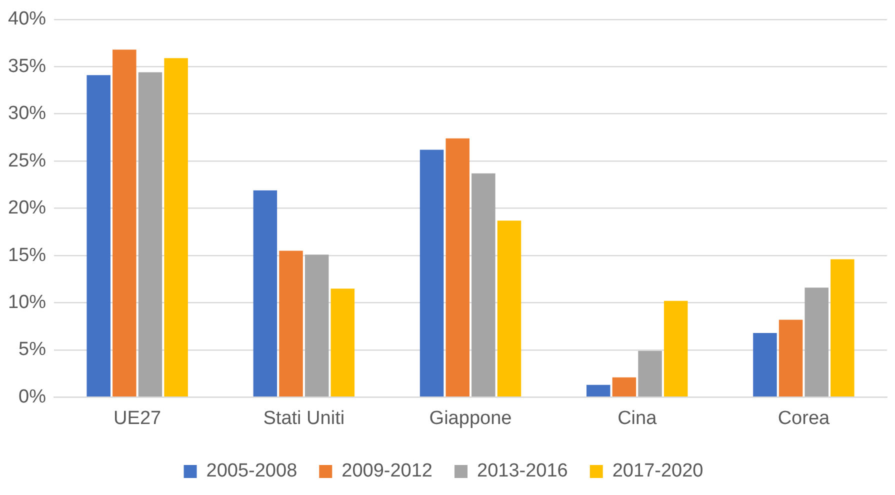  What do you see at coordinates (804, 418) in the screenshot?
I see `x-tick-label: Corea` at bounding box center [804, 418].